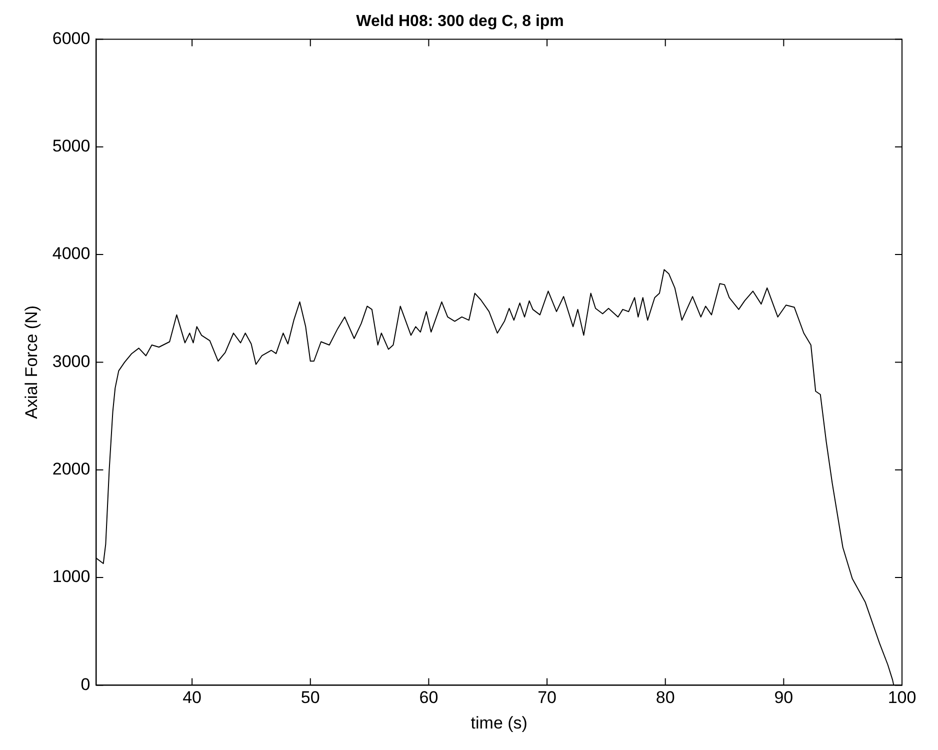 The width and height of the screenshot is (938, 750). I want to click on x-tick-label: 60, so click(428, 698).